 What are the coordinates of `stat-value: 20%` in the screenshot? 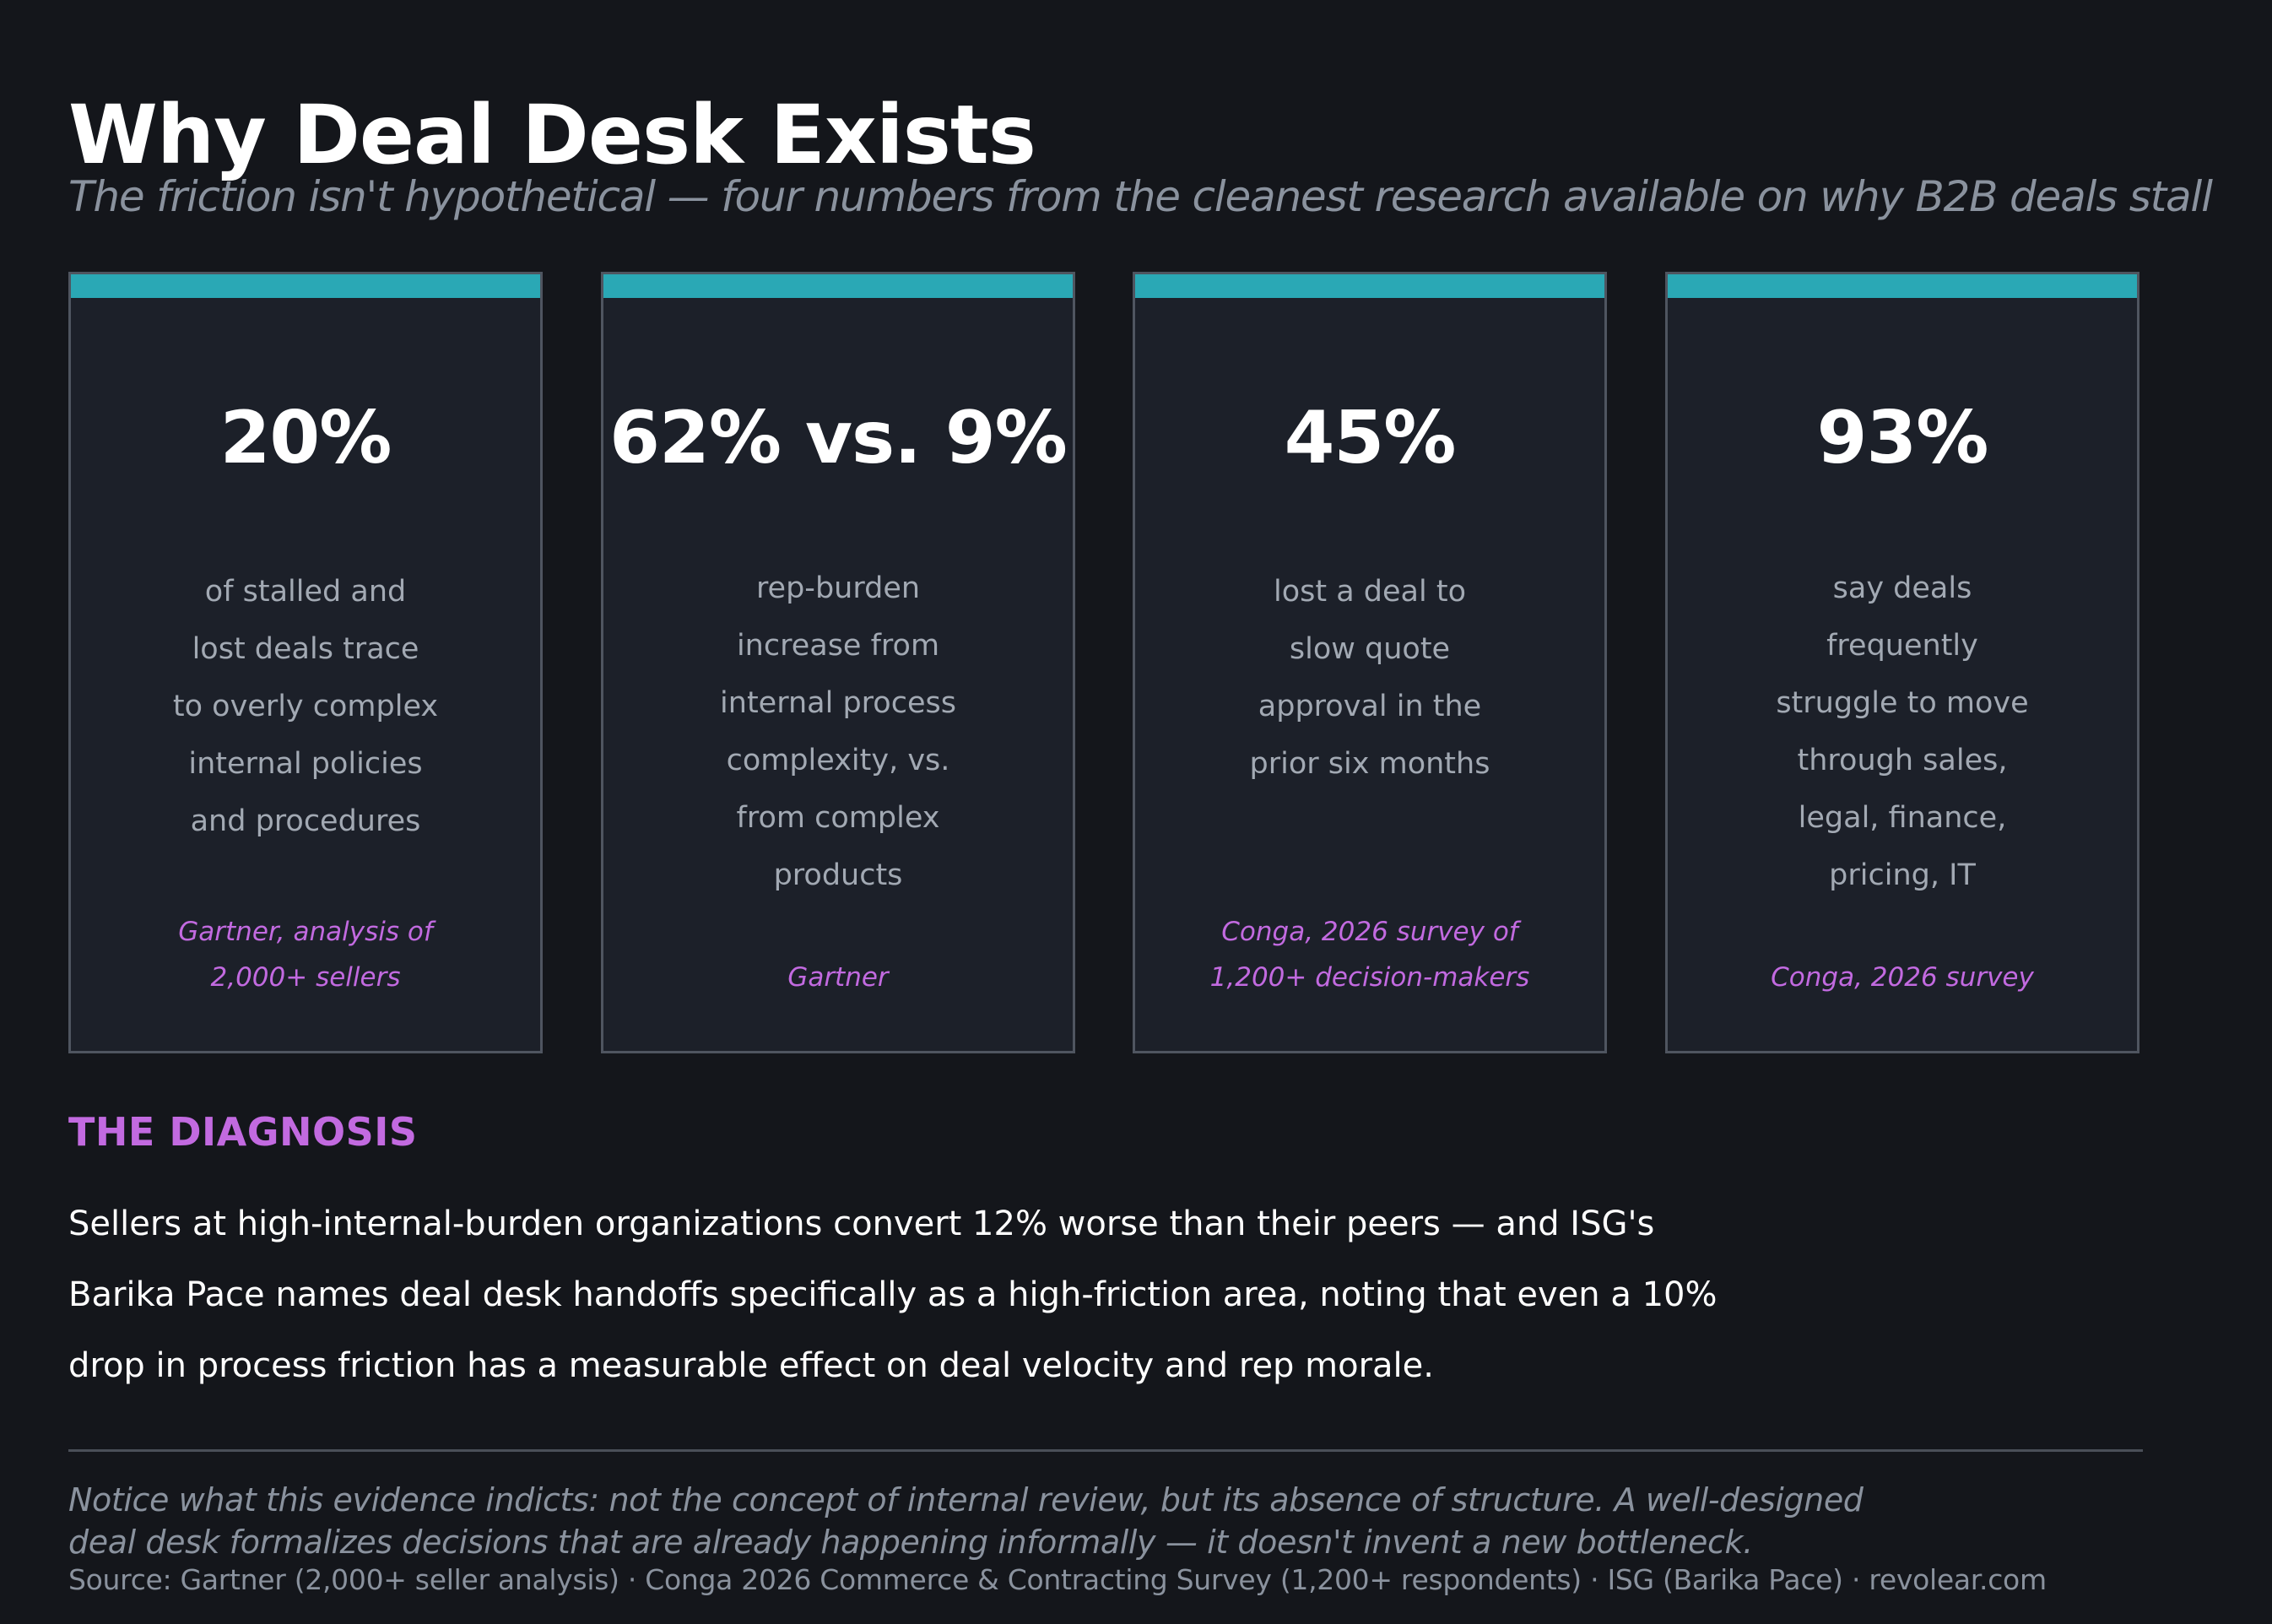 It's located at (305, 438).